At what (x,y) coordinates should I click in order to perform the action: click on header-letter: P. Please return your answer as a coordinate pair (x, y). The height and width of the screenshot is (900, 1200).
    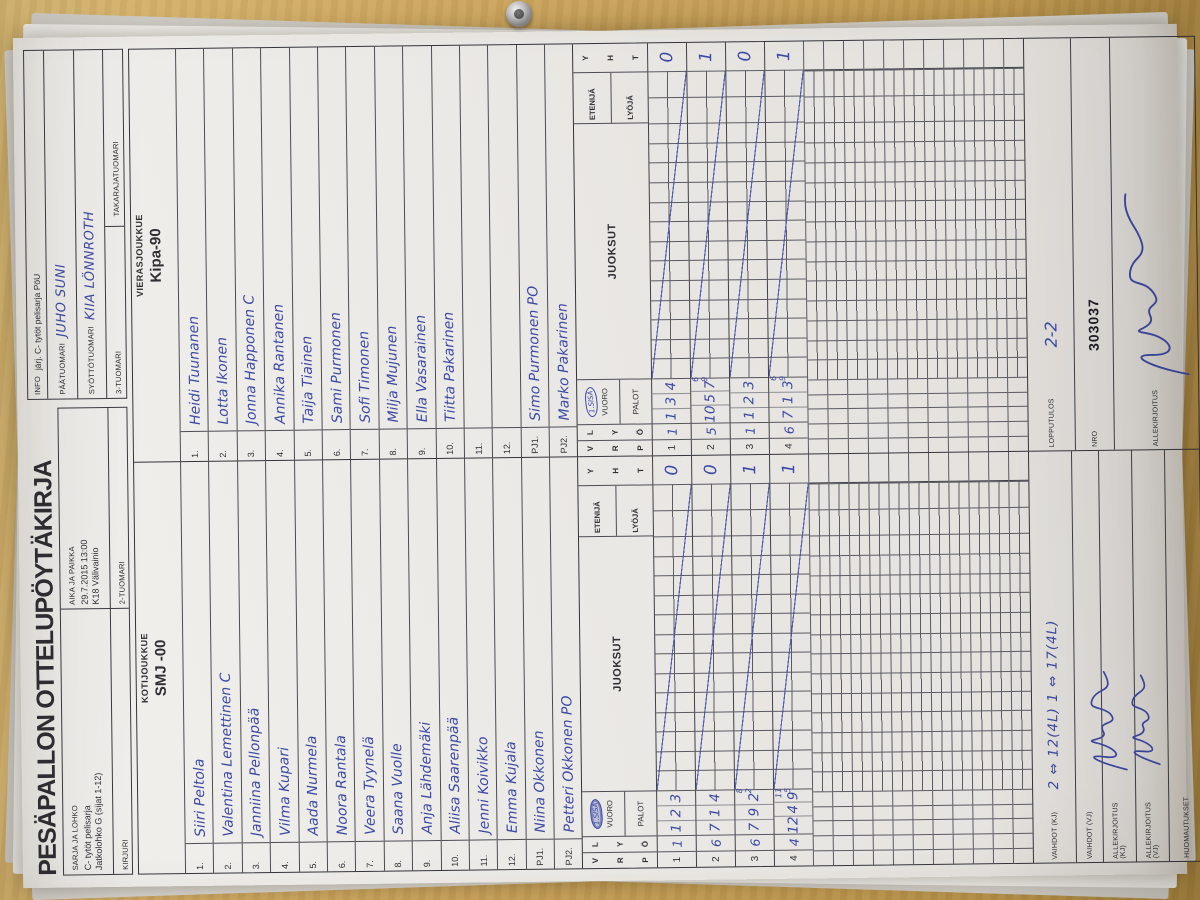
    Looking at the image, I should click on (645, 860).